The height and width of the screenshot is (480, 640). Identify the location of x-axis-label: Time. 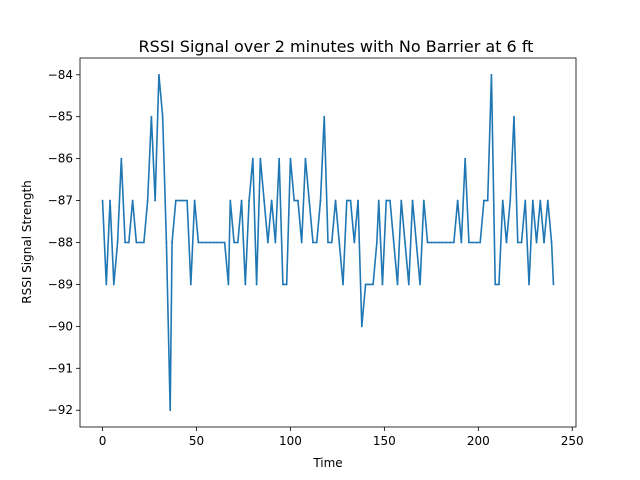
(327, 463).